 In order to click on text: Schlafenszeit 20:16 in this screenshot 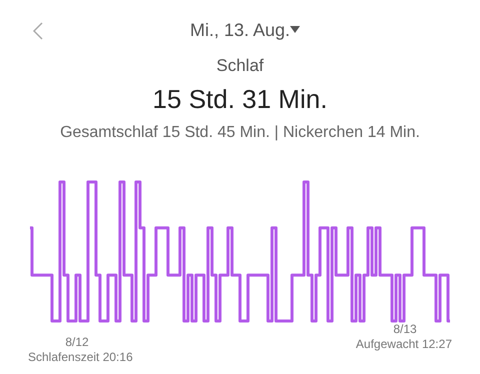, I will do `click(80, 357)`.